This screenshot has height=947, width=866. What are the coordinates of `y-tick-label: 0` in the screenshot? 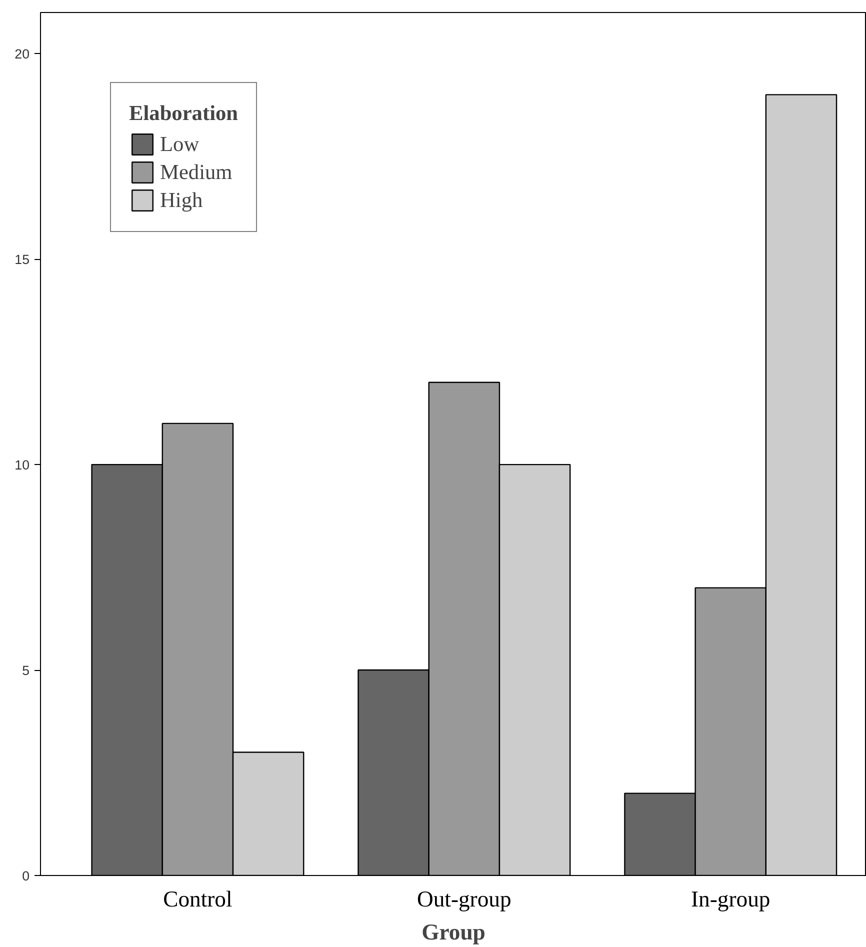 It's located at (26, 876).